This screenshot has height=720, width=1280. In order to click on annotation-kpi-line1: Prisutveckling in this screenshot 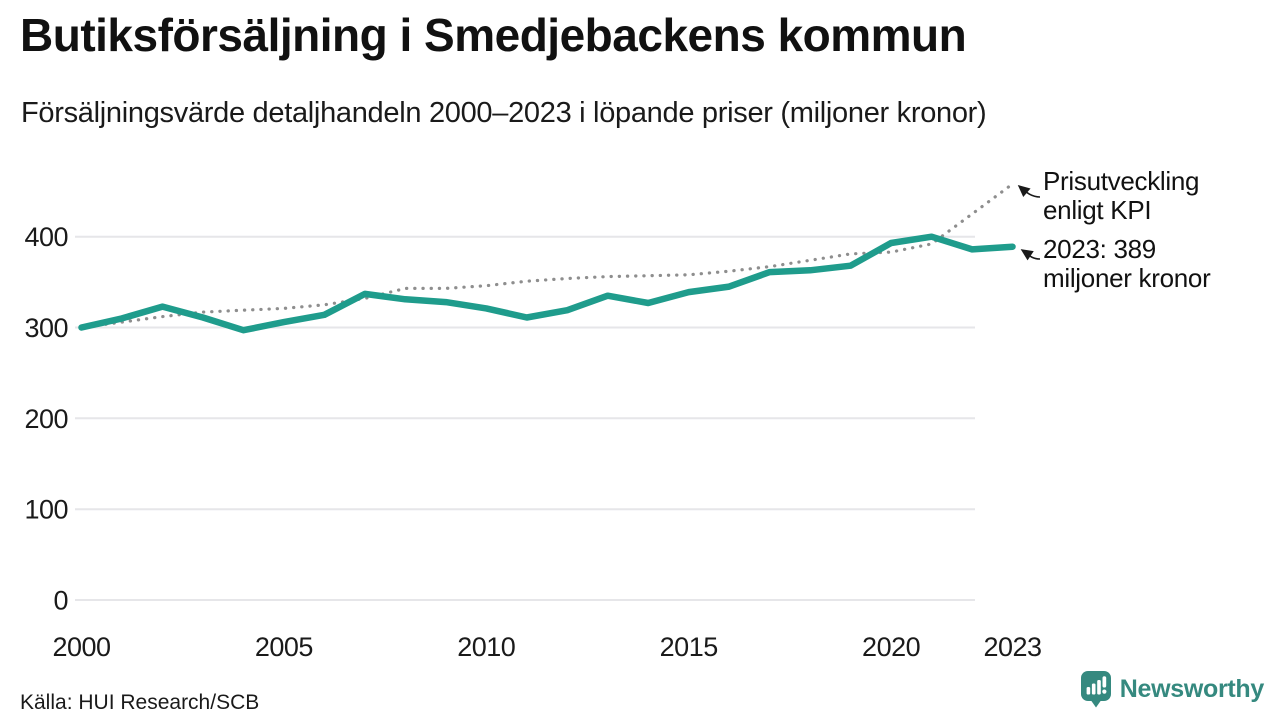, I will do `click(1121, 181)`.